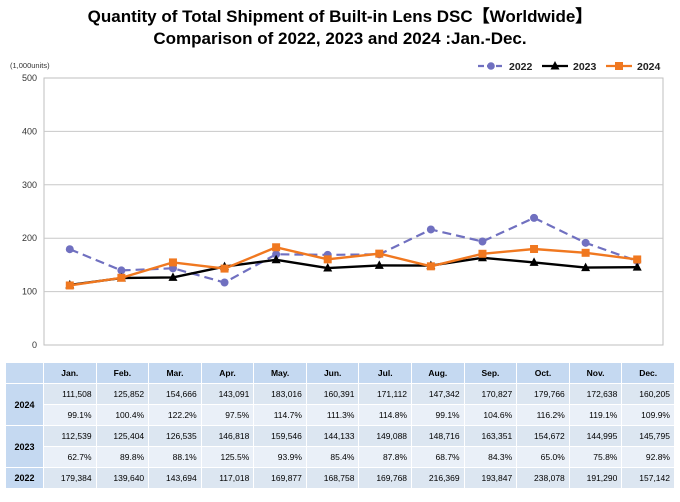  What do you see at coordinates (385, 394) in the screenshot?
I see `shipment-value-cell: 171,112` at bounding box center [385, 394].